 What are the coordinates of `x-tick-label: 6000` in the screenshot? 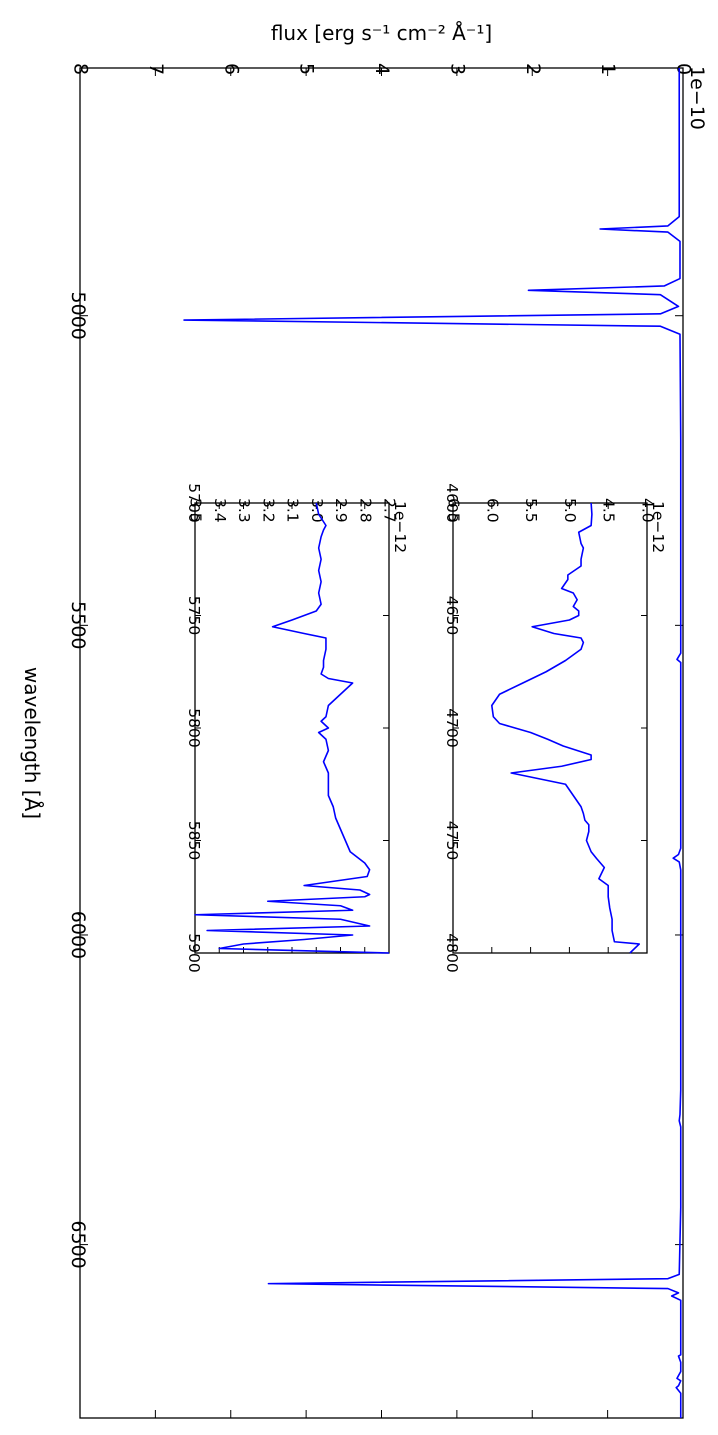 It's located at (78, 935).